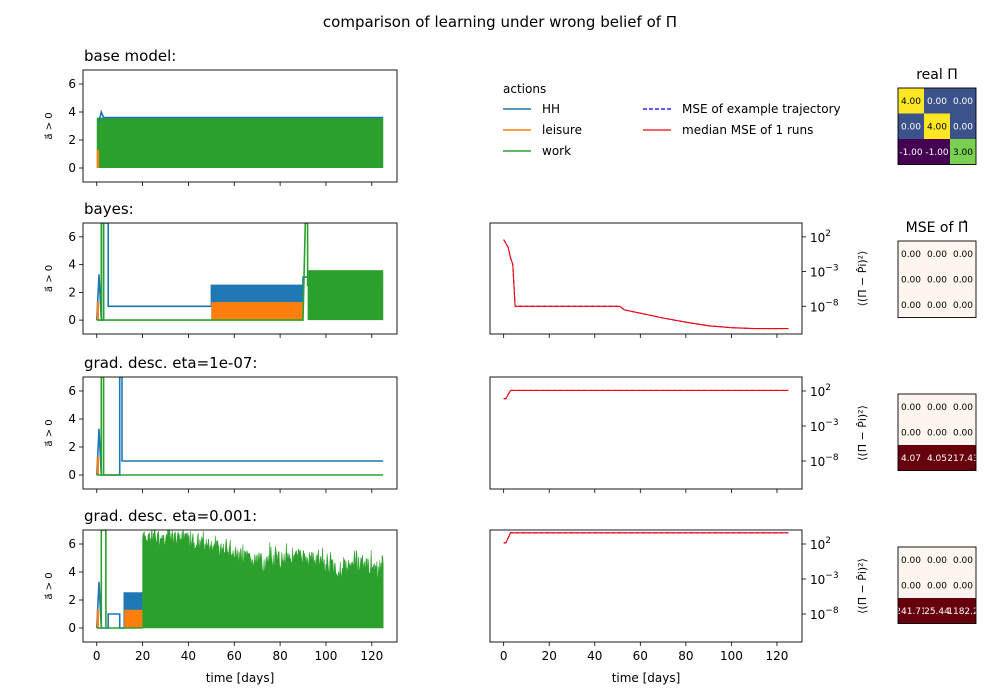 This screenshot has height=700, width=1000. I want to click on matrix-cell-label: 241.71, so click(911, 612).